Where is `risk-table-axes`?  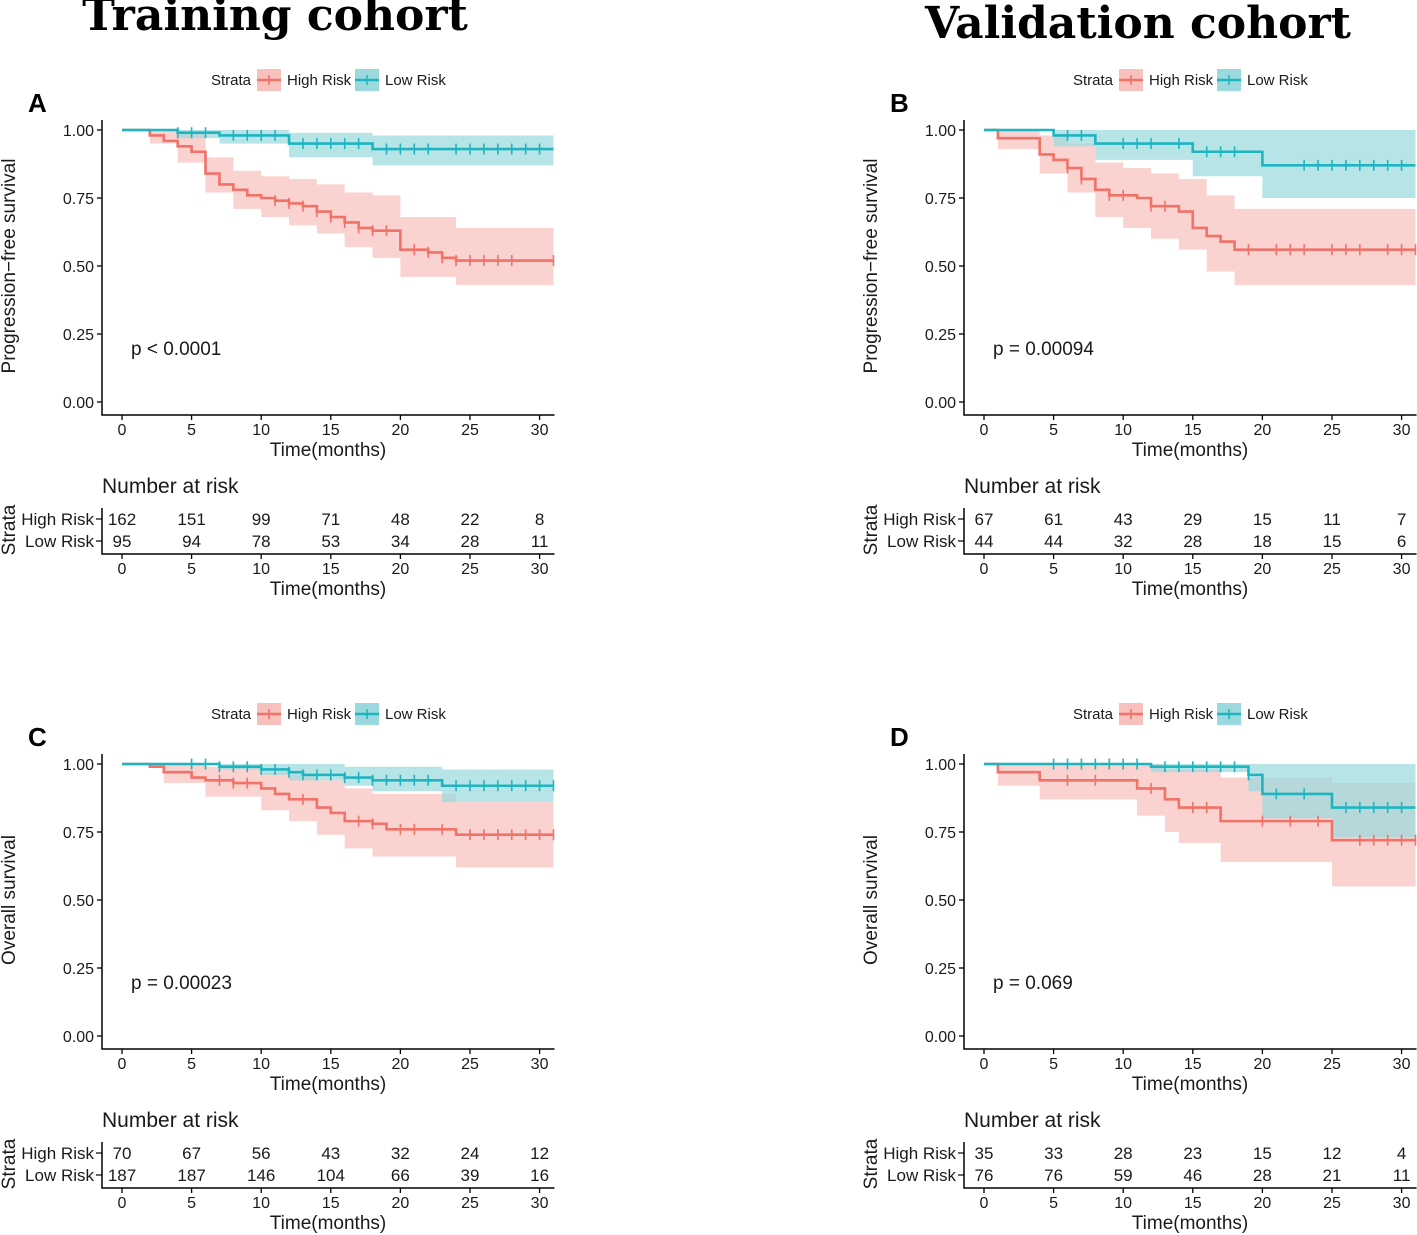
risk-table-axes is located at coordinates (1190, 1165).